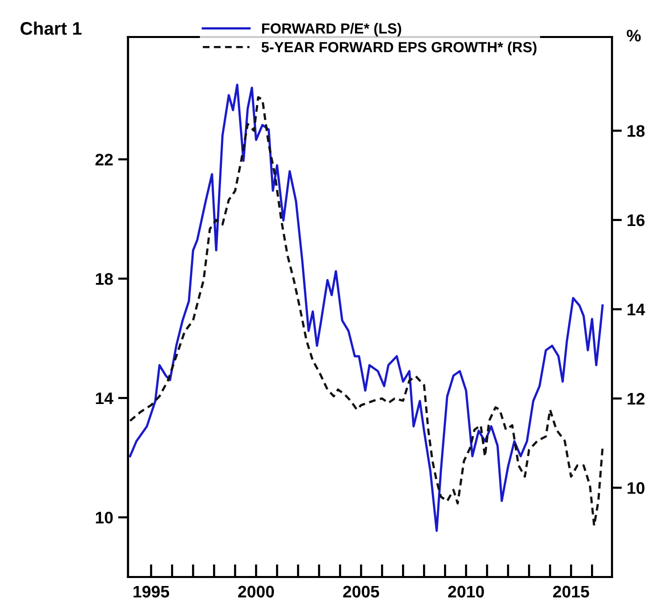 This screenshot has height=604, width=661. Describe the element at coordinates (399, 49) in the screenshot. I see `legend-label: 5-YEAR FORWARD EPS GROWTH* (RS)` at that location.